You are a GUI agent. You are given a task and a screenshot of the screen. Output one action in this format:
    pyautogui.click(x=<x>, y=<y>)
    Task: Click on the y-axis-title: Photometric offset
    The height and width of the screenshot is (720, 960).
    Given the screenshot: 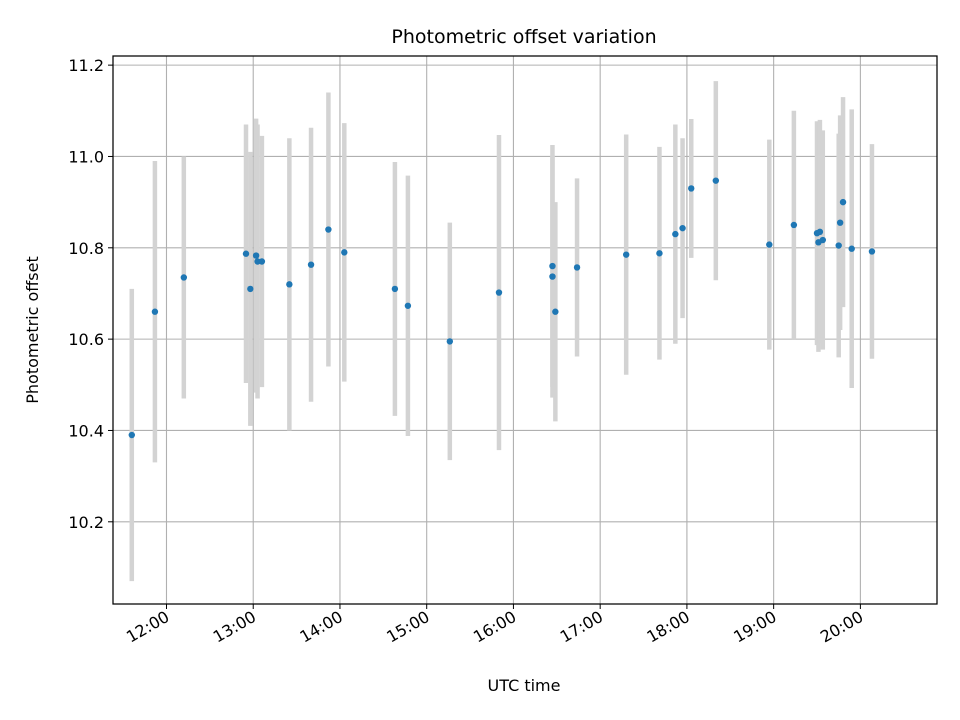 What is the action you would take?
    pyautogui.click(x=32, y=330)
    